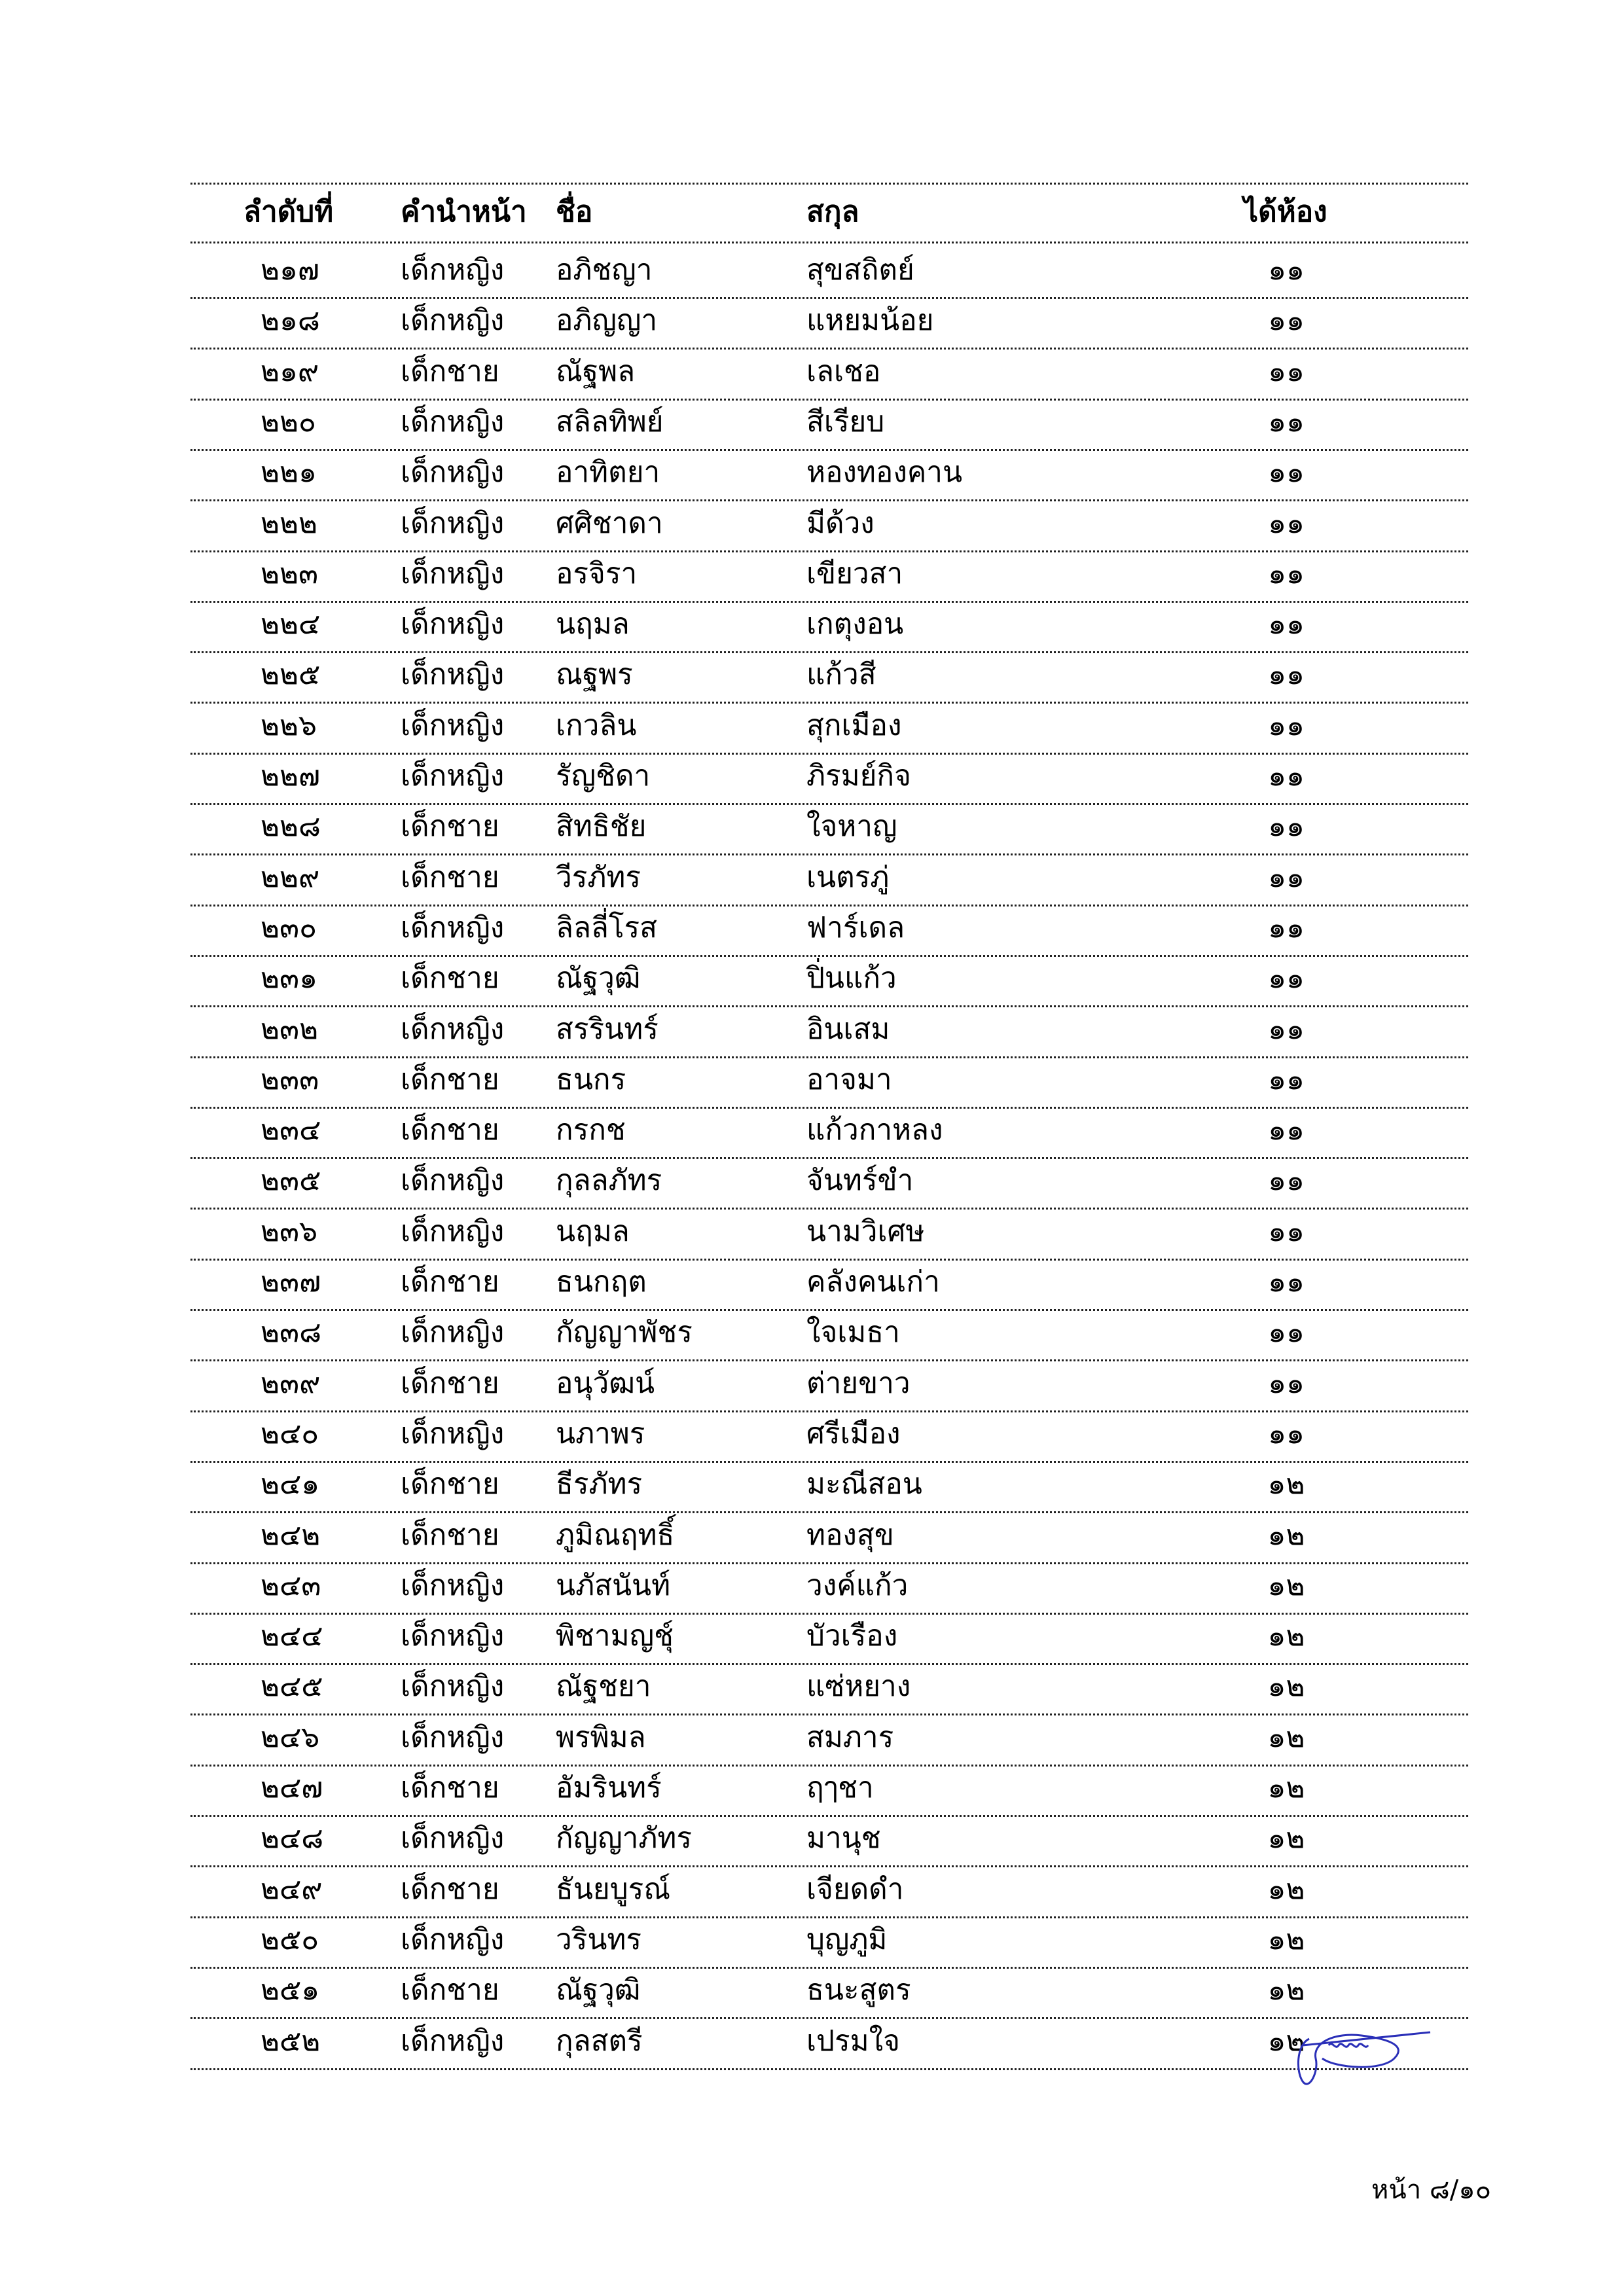  What do you see at coordinates (608, 473) in the screenshot?
I see `row-first-name: อาทิตยา` at bounding box center [608, 473].